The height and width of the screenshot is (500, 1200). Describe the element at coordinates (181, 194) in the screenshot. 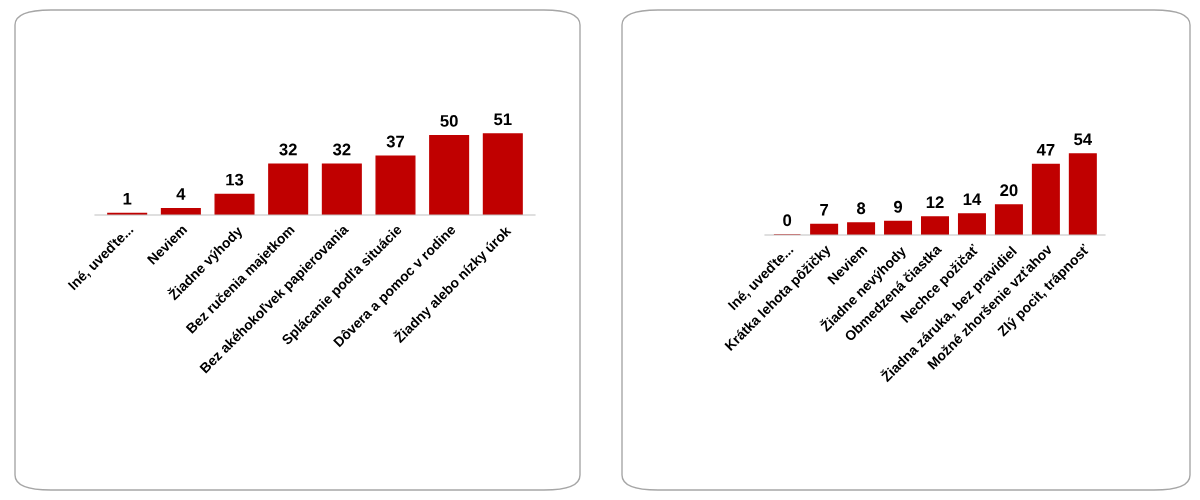

I see `data-label: 4` at that location.